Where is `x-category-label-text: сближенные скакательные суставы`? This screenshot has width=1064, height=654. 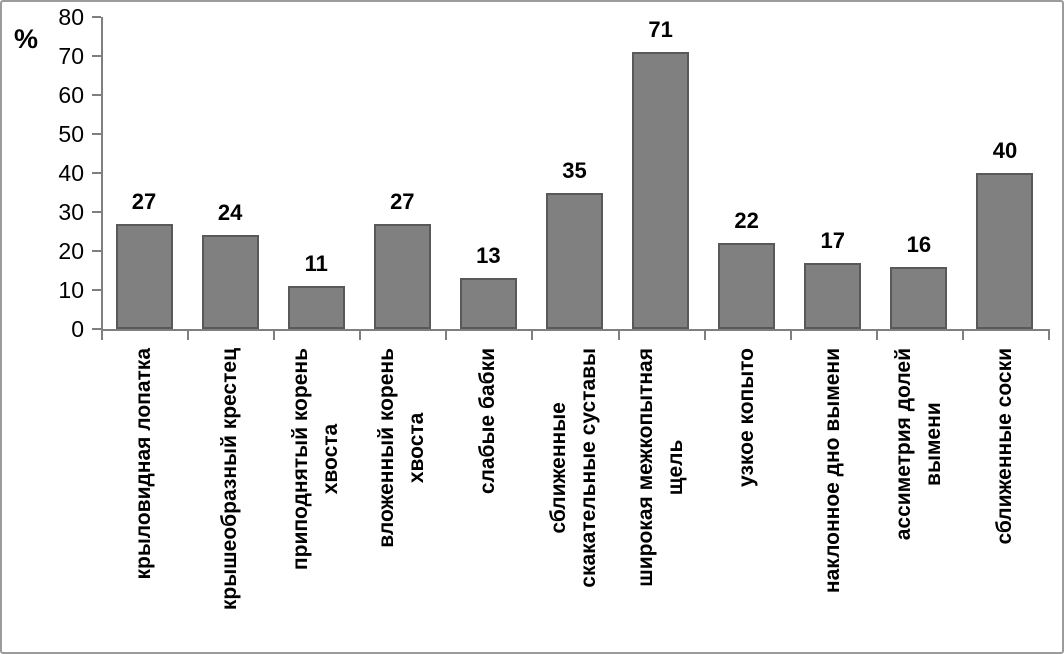
x-category-label-text: сближенные скакательные суставы is located at coordinates (574, 468).